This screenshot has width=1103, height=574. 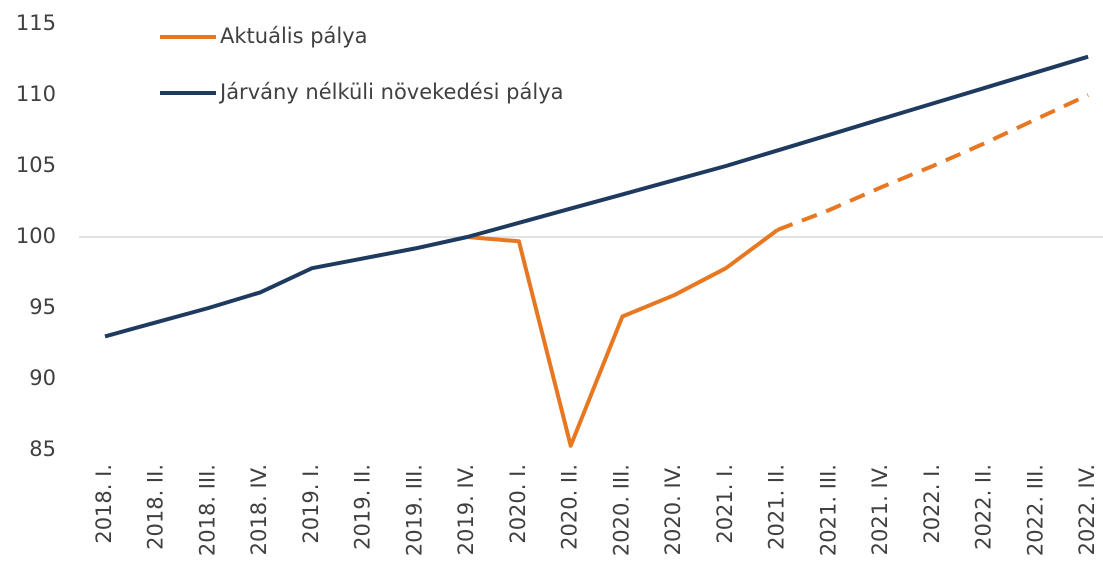 I want to click on y-tick-label: 90, so click(x=42, y=378).